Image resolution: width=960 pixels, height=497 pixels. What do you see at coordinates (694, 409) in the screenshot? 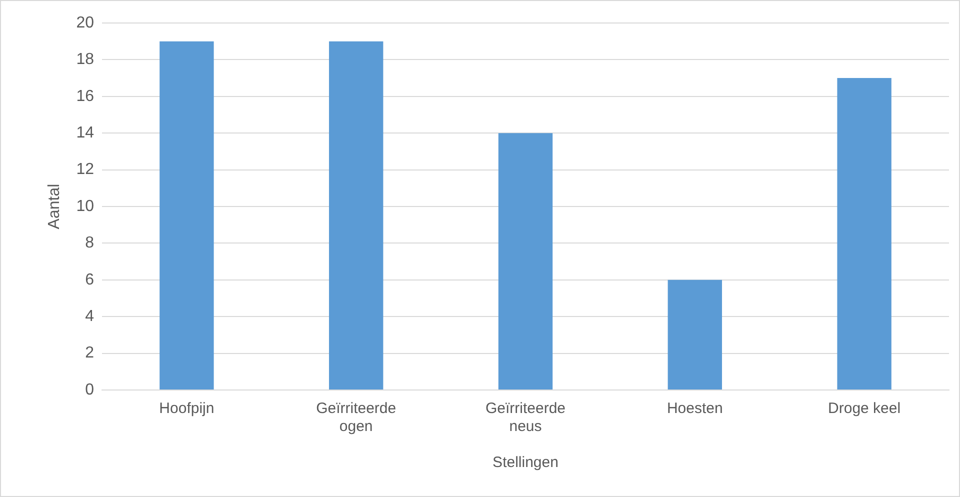
I see `x-tick-label: Hoesten` at bounding box center [694, 409].